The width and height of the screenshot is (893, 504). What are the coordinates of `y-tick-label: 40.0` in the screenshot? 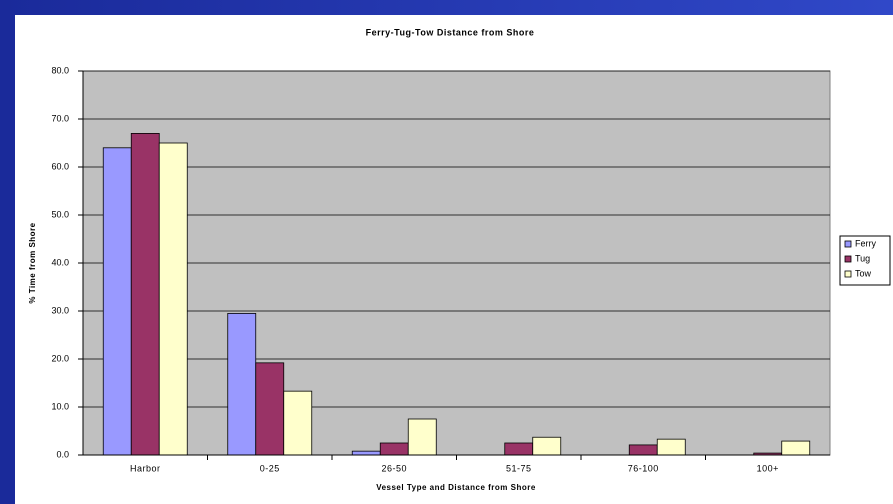 It's located at (60, 262).